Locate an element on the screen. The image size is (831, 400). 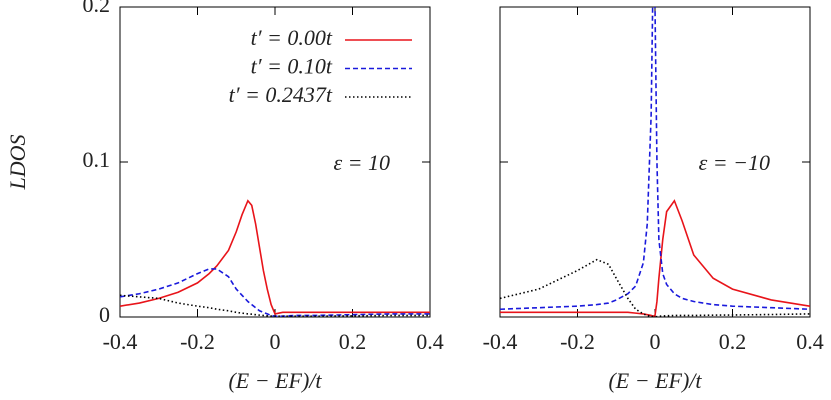
legend-label: t′ = 0.2437t is located at coordinates (281, 94).